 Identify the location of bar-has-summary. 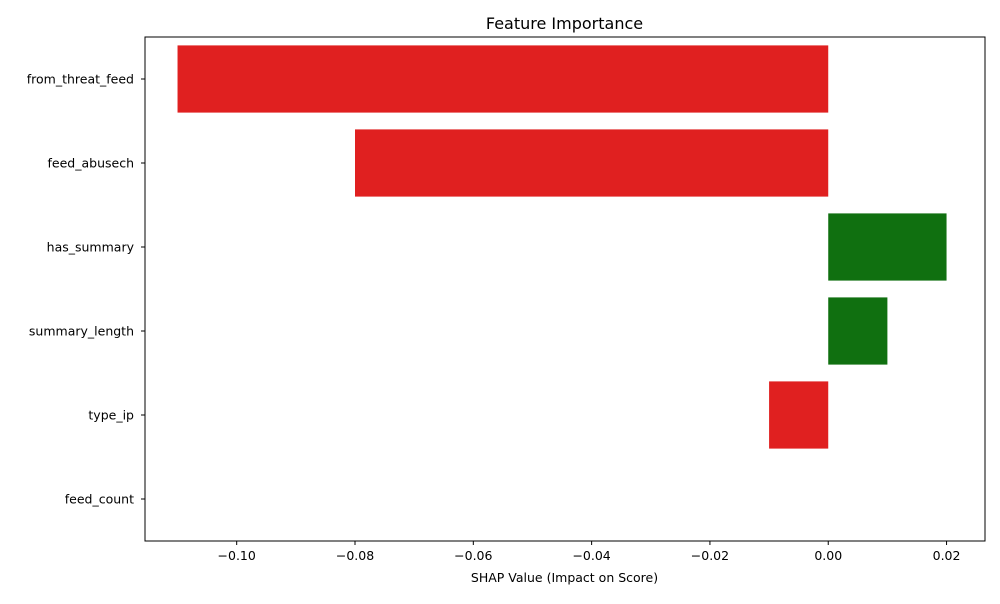
(887, 247).